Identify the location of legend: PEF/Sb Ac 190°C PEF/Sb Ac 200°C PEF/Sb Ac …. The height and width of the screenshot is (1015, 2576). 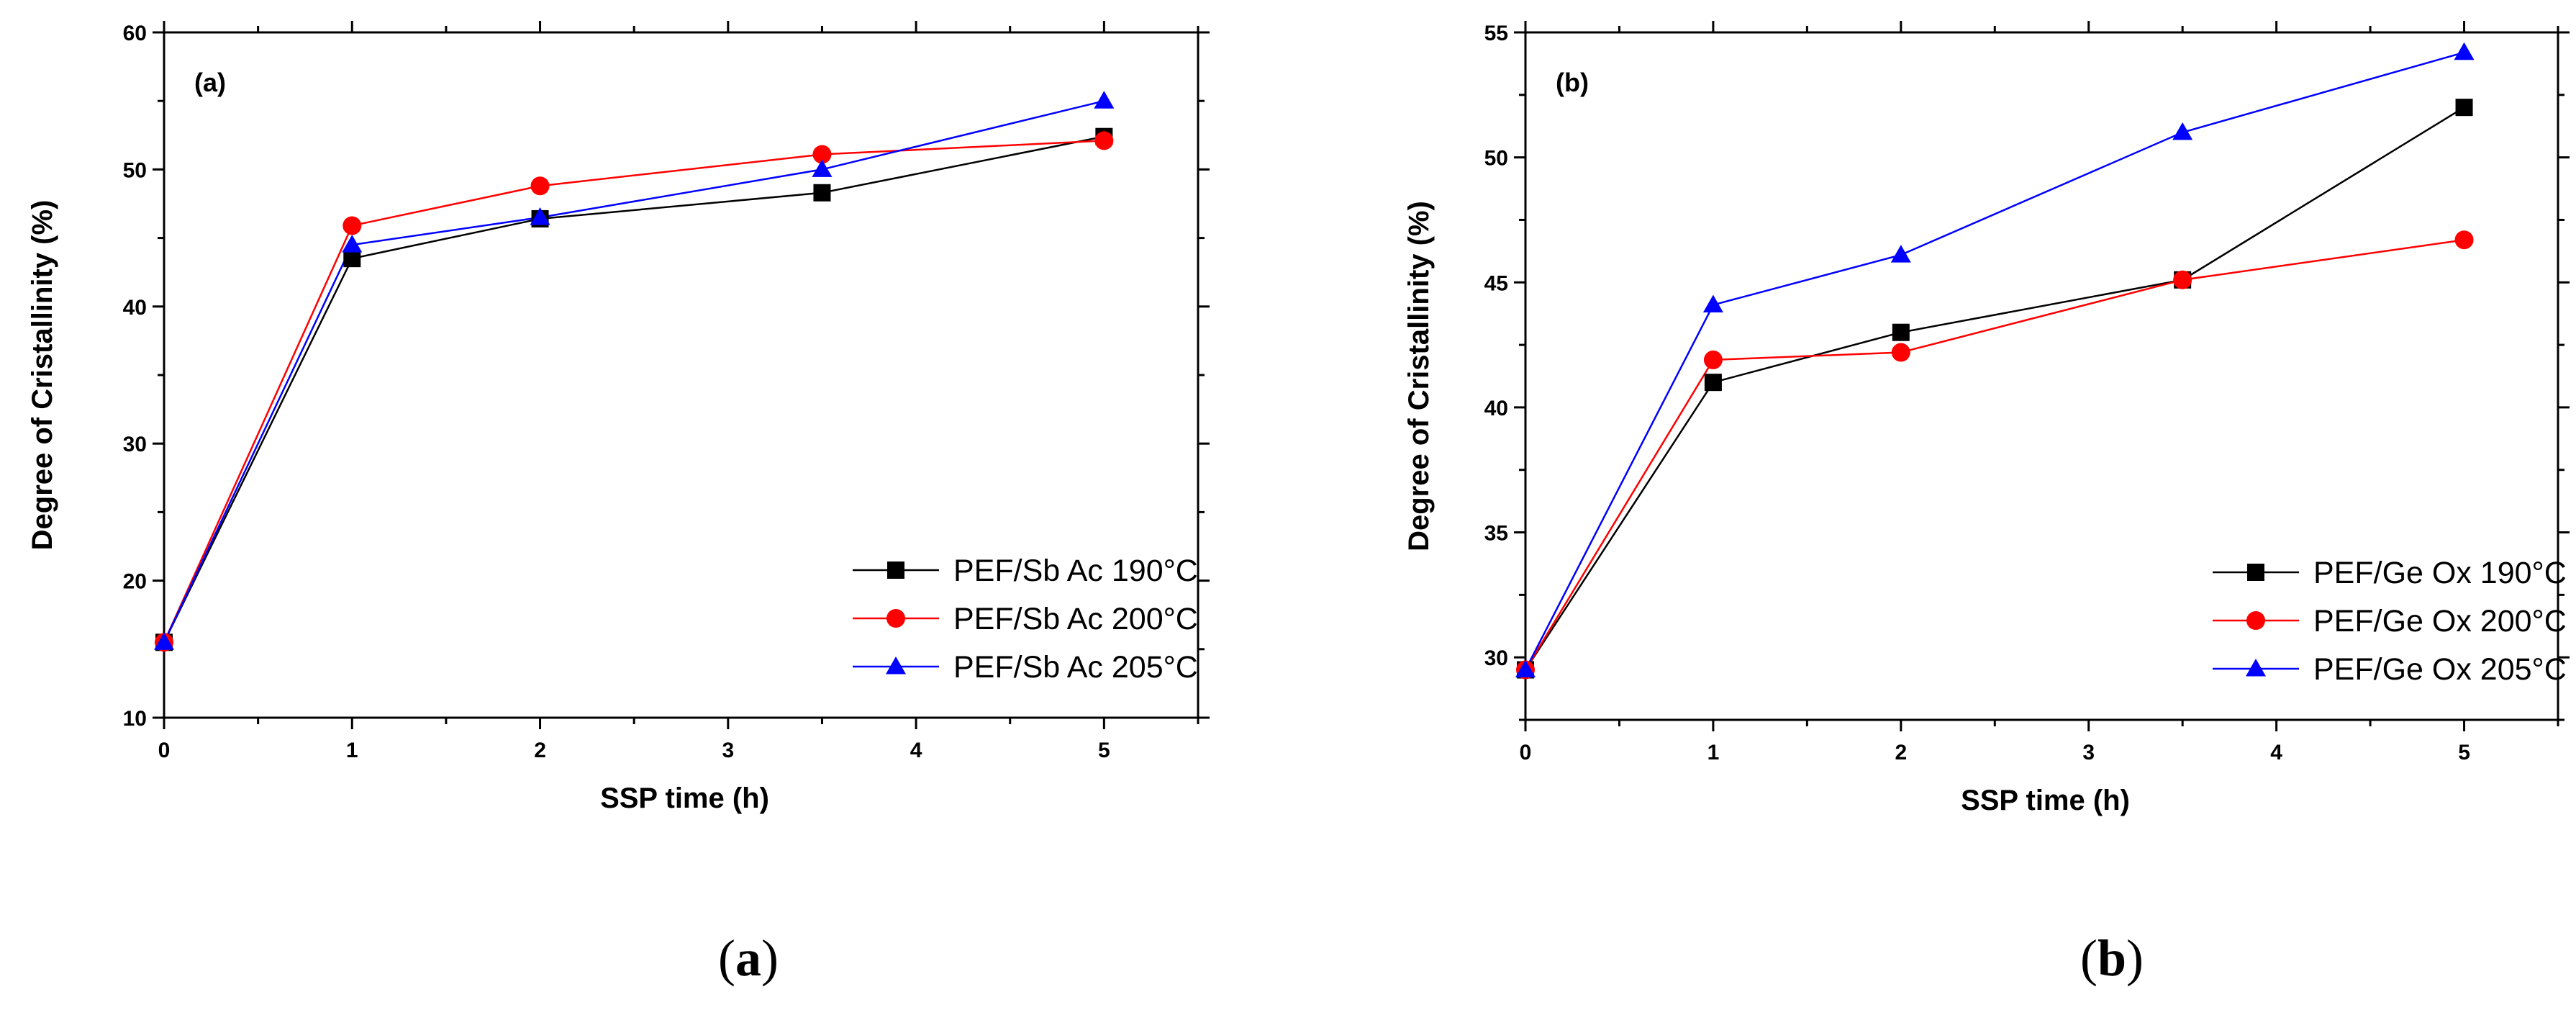
(1025, 619).